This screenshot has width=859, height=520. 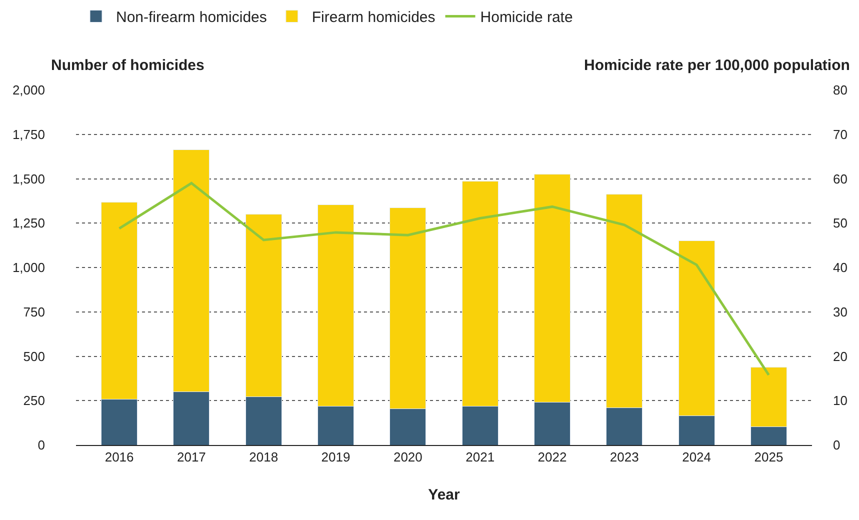 I want to click on y2-tick-label: 40, so click(x=840, y=268).